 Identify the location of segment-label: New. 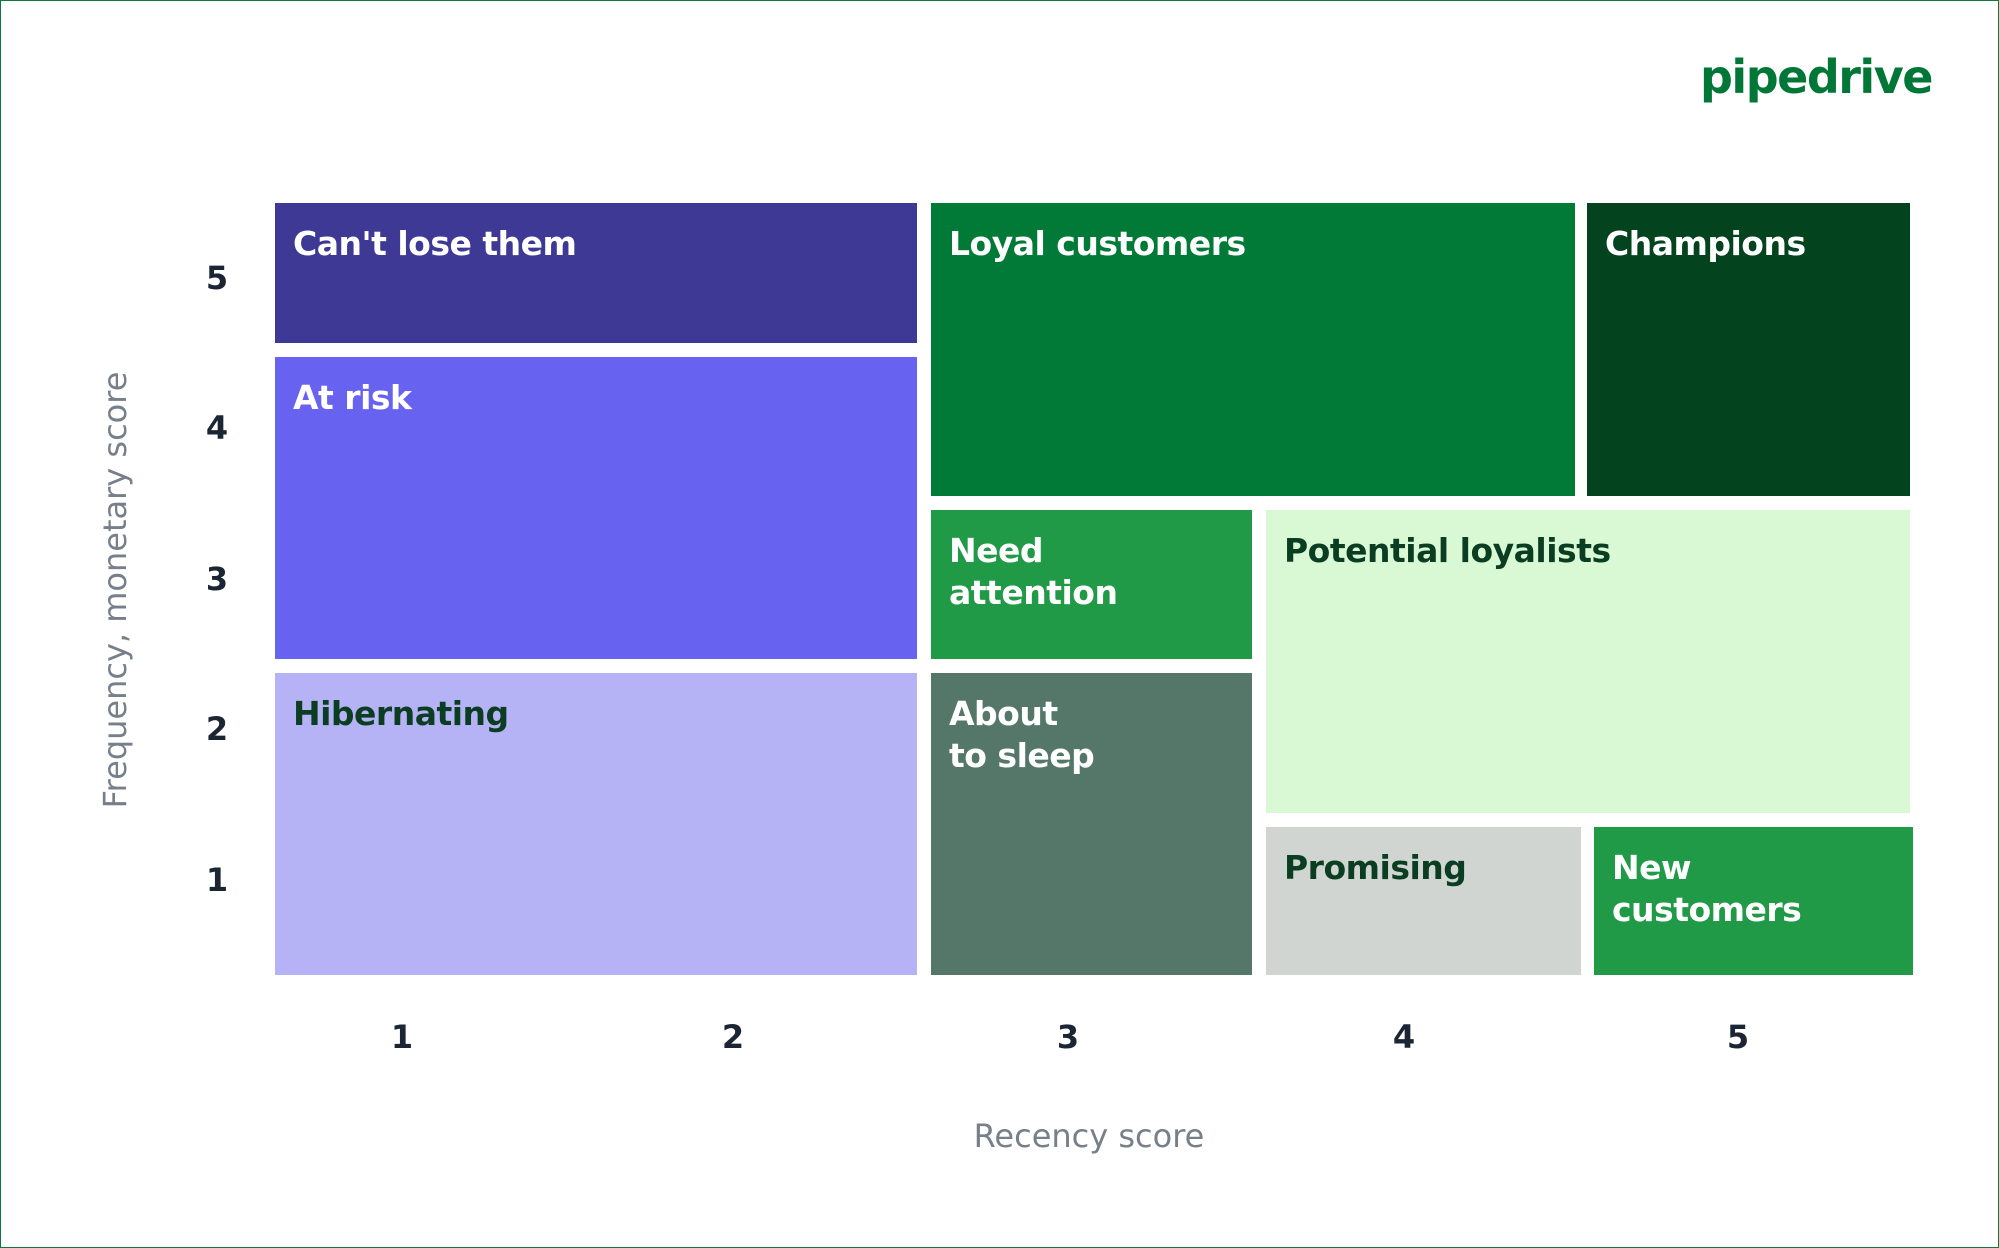
(1652, 867).